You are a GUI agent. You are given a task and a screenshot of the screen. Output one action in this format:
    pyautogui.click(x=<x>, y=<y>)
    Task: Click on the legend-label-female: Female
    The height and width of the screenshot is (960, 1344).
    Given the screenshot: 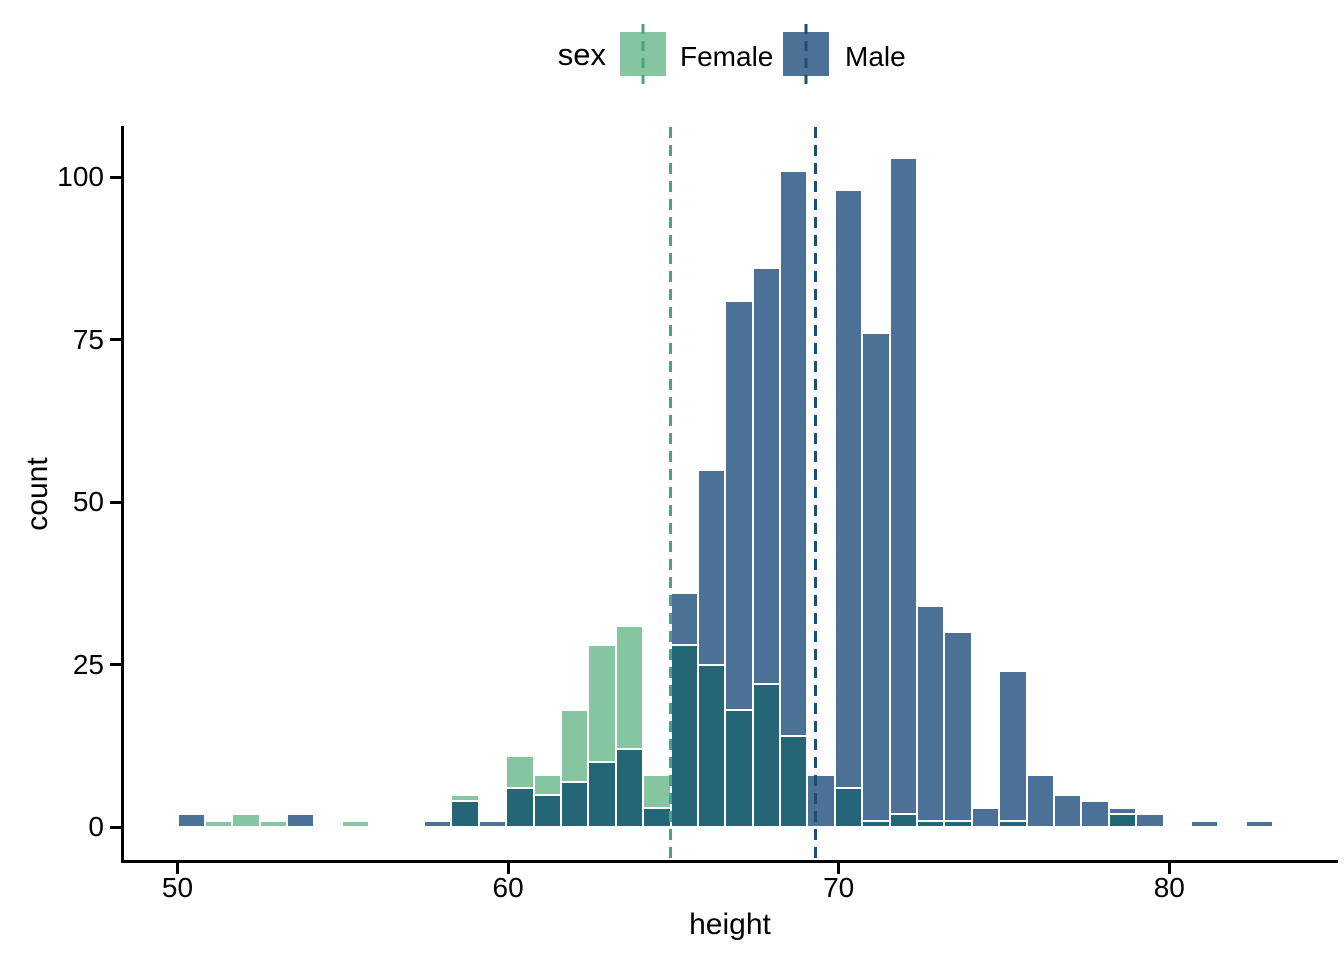 What is the action you would take?
    pyautogui.click(x=727, y=56)
    